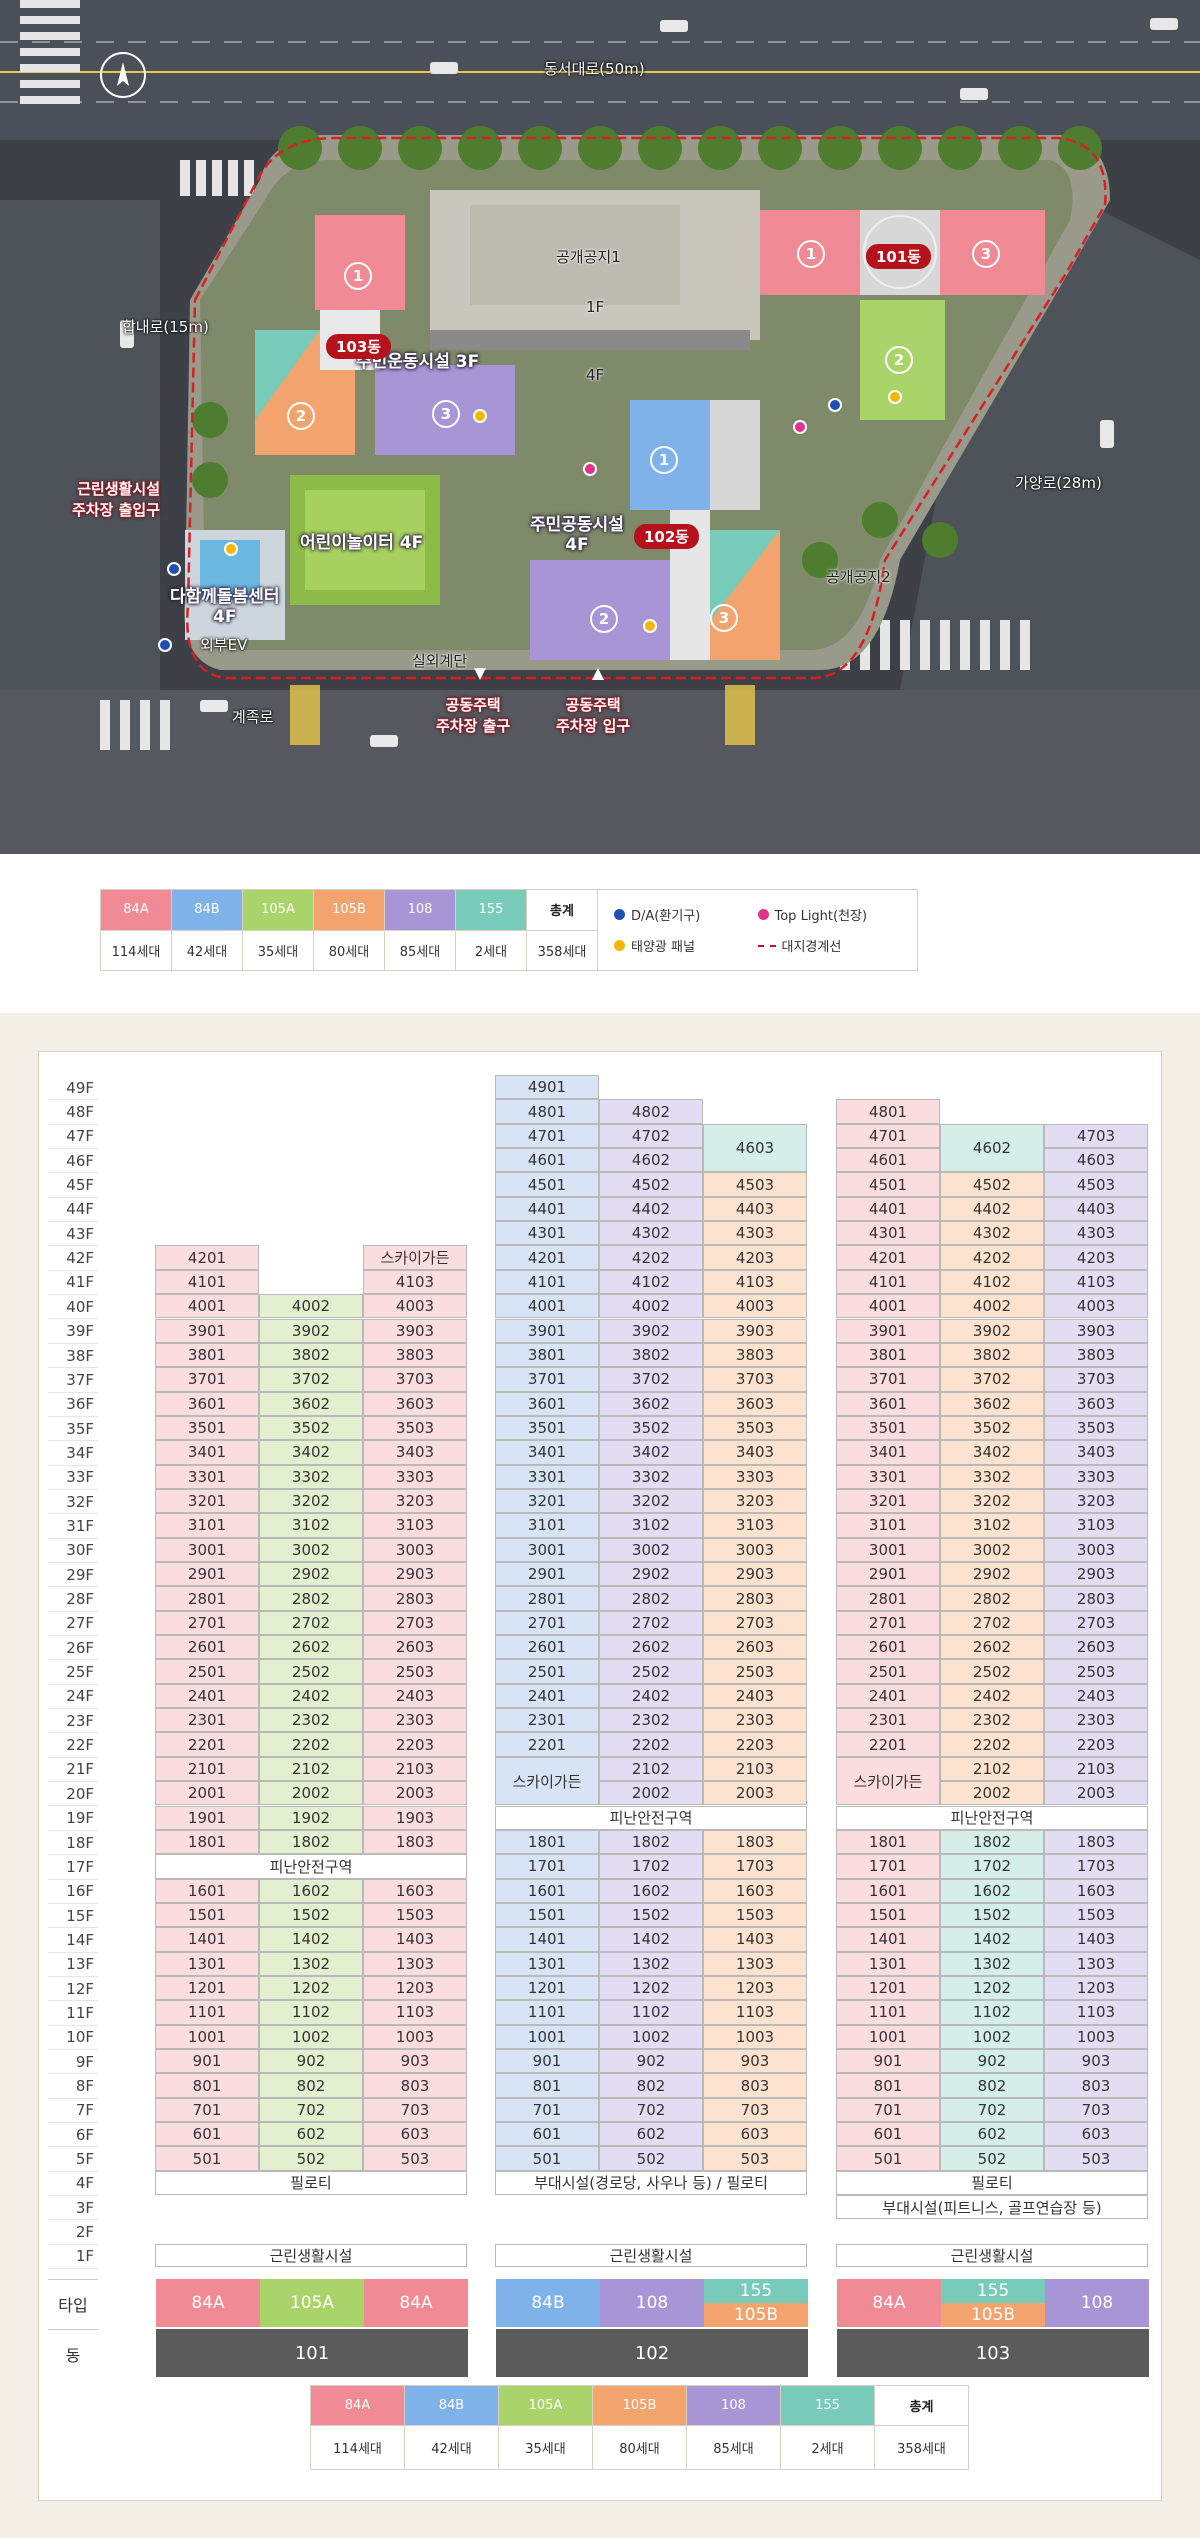  I want to click on legend-type-108: 108, so click(420, 910).